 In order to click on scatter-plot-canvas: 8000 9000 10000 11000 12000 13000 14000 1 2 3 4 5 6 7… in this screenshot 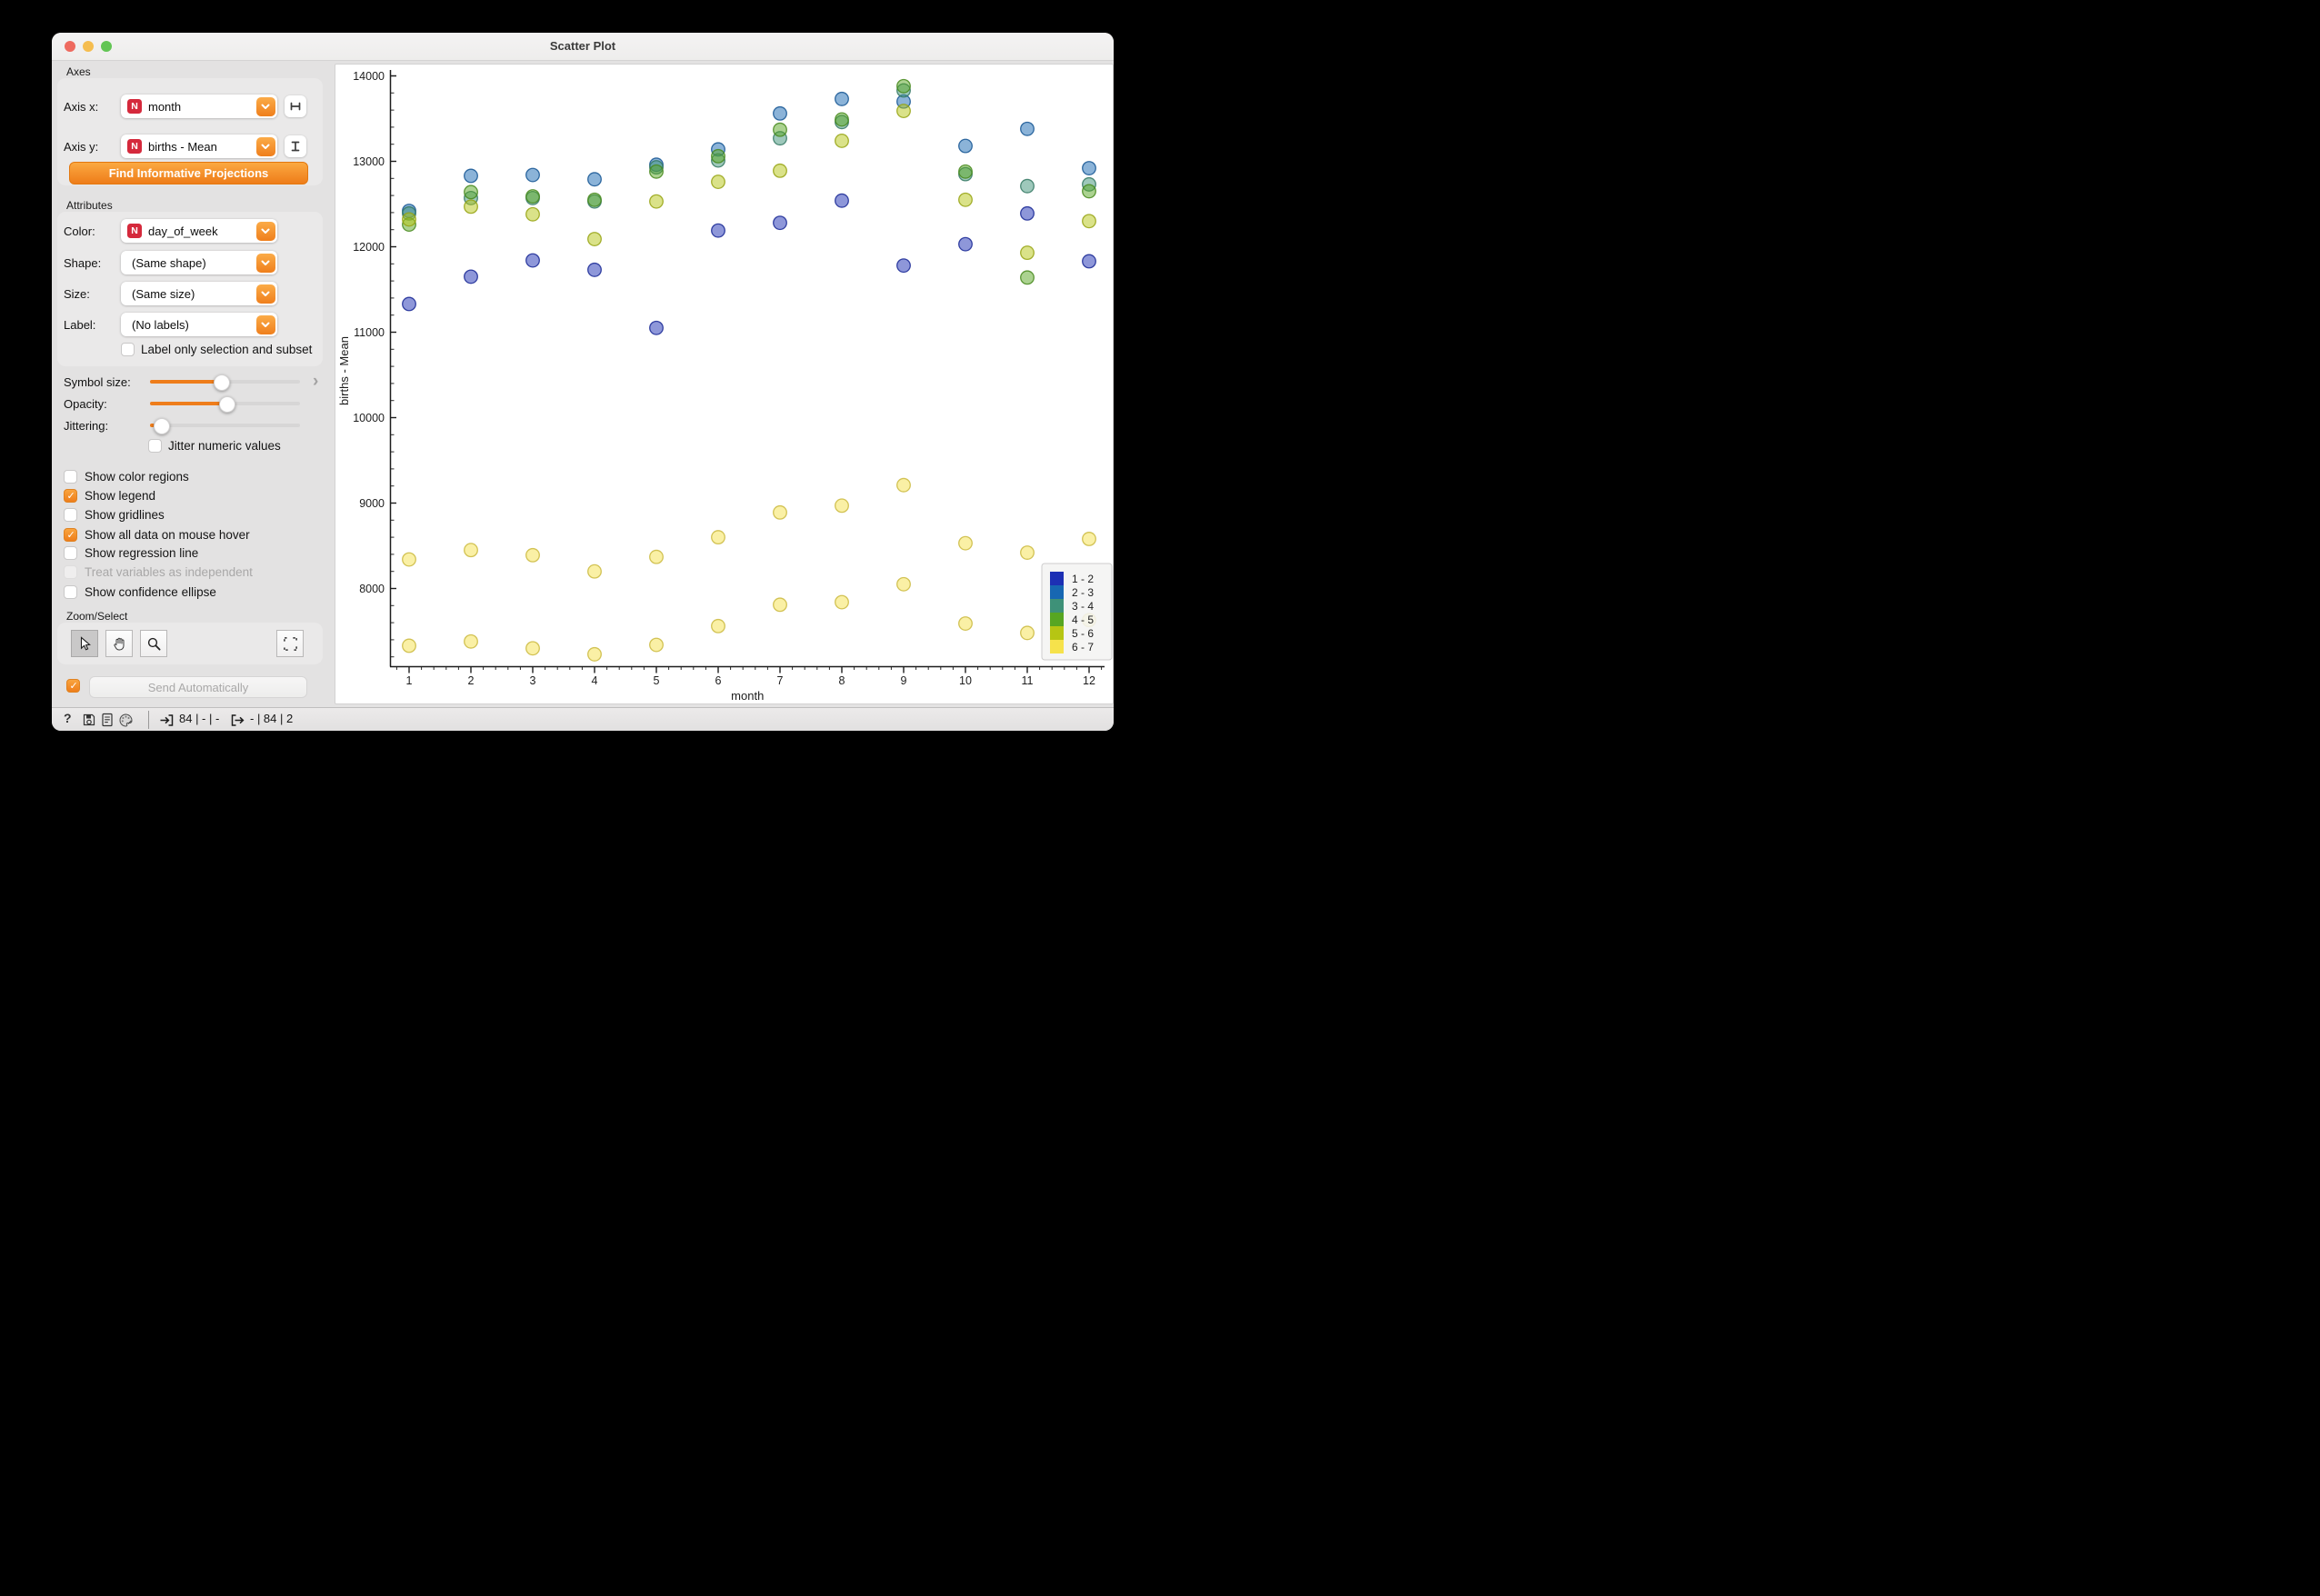, I will do `click(724, 384)`.